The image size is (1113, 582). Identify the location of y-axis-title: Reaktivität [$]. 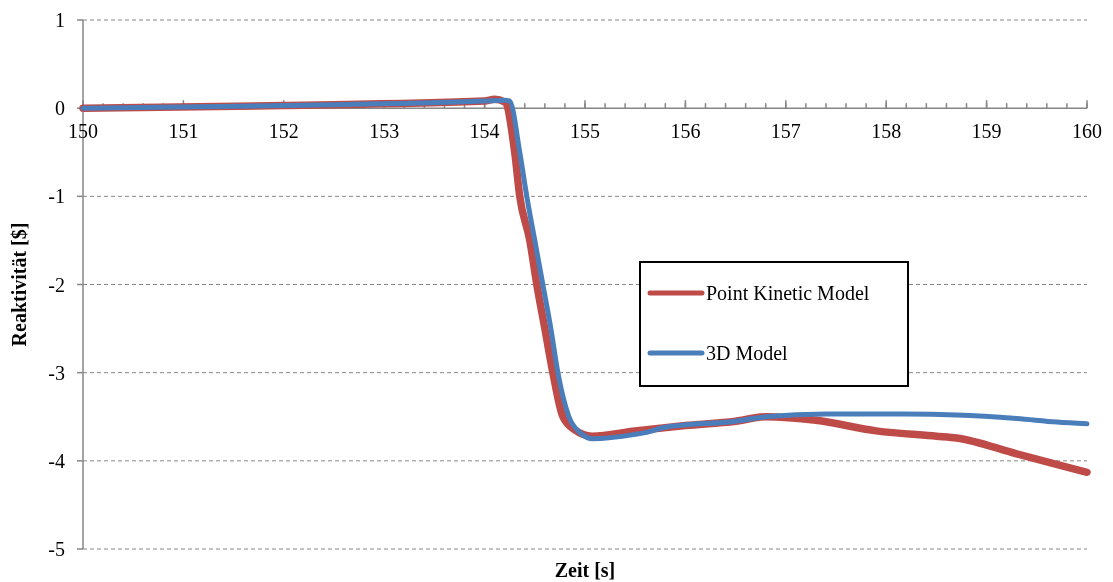
(19, 284).